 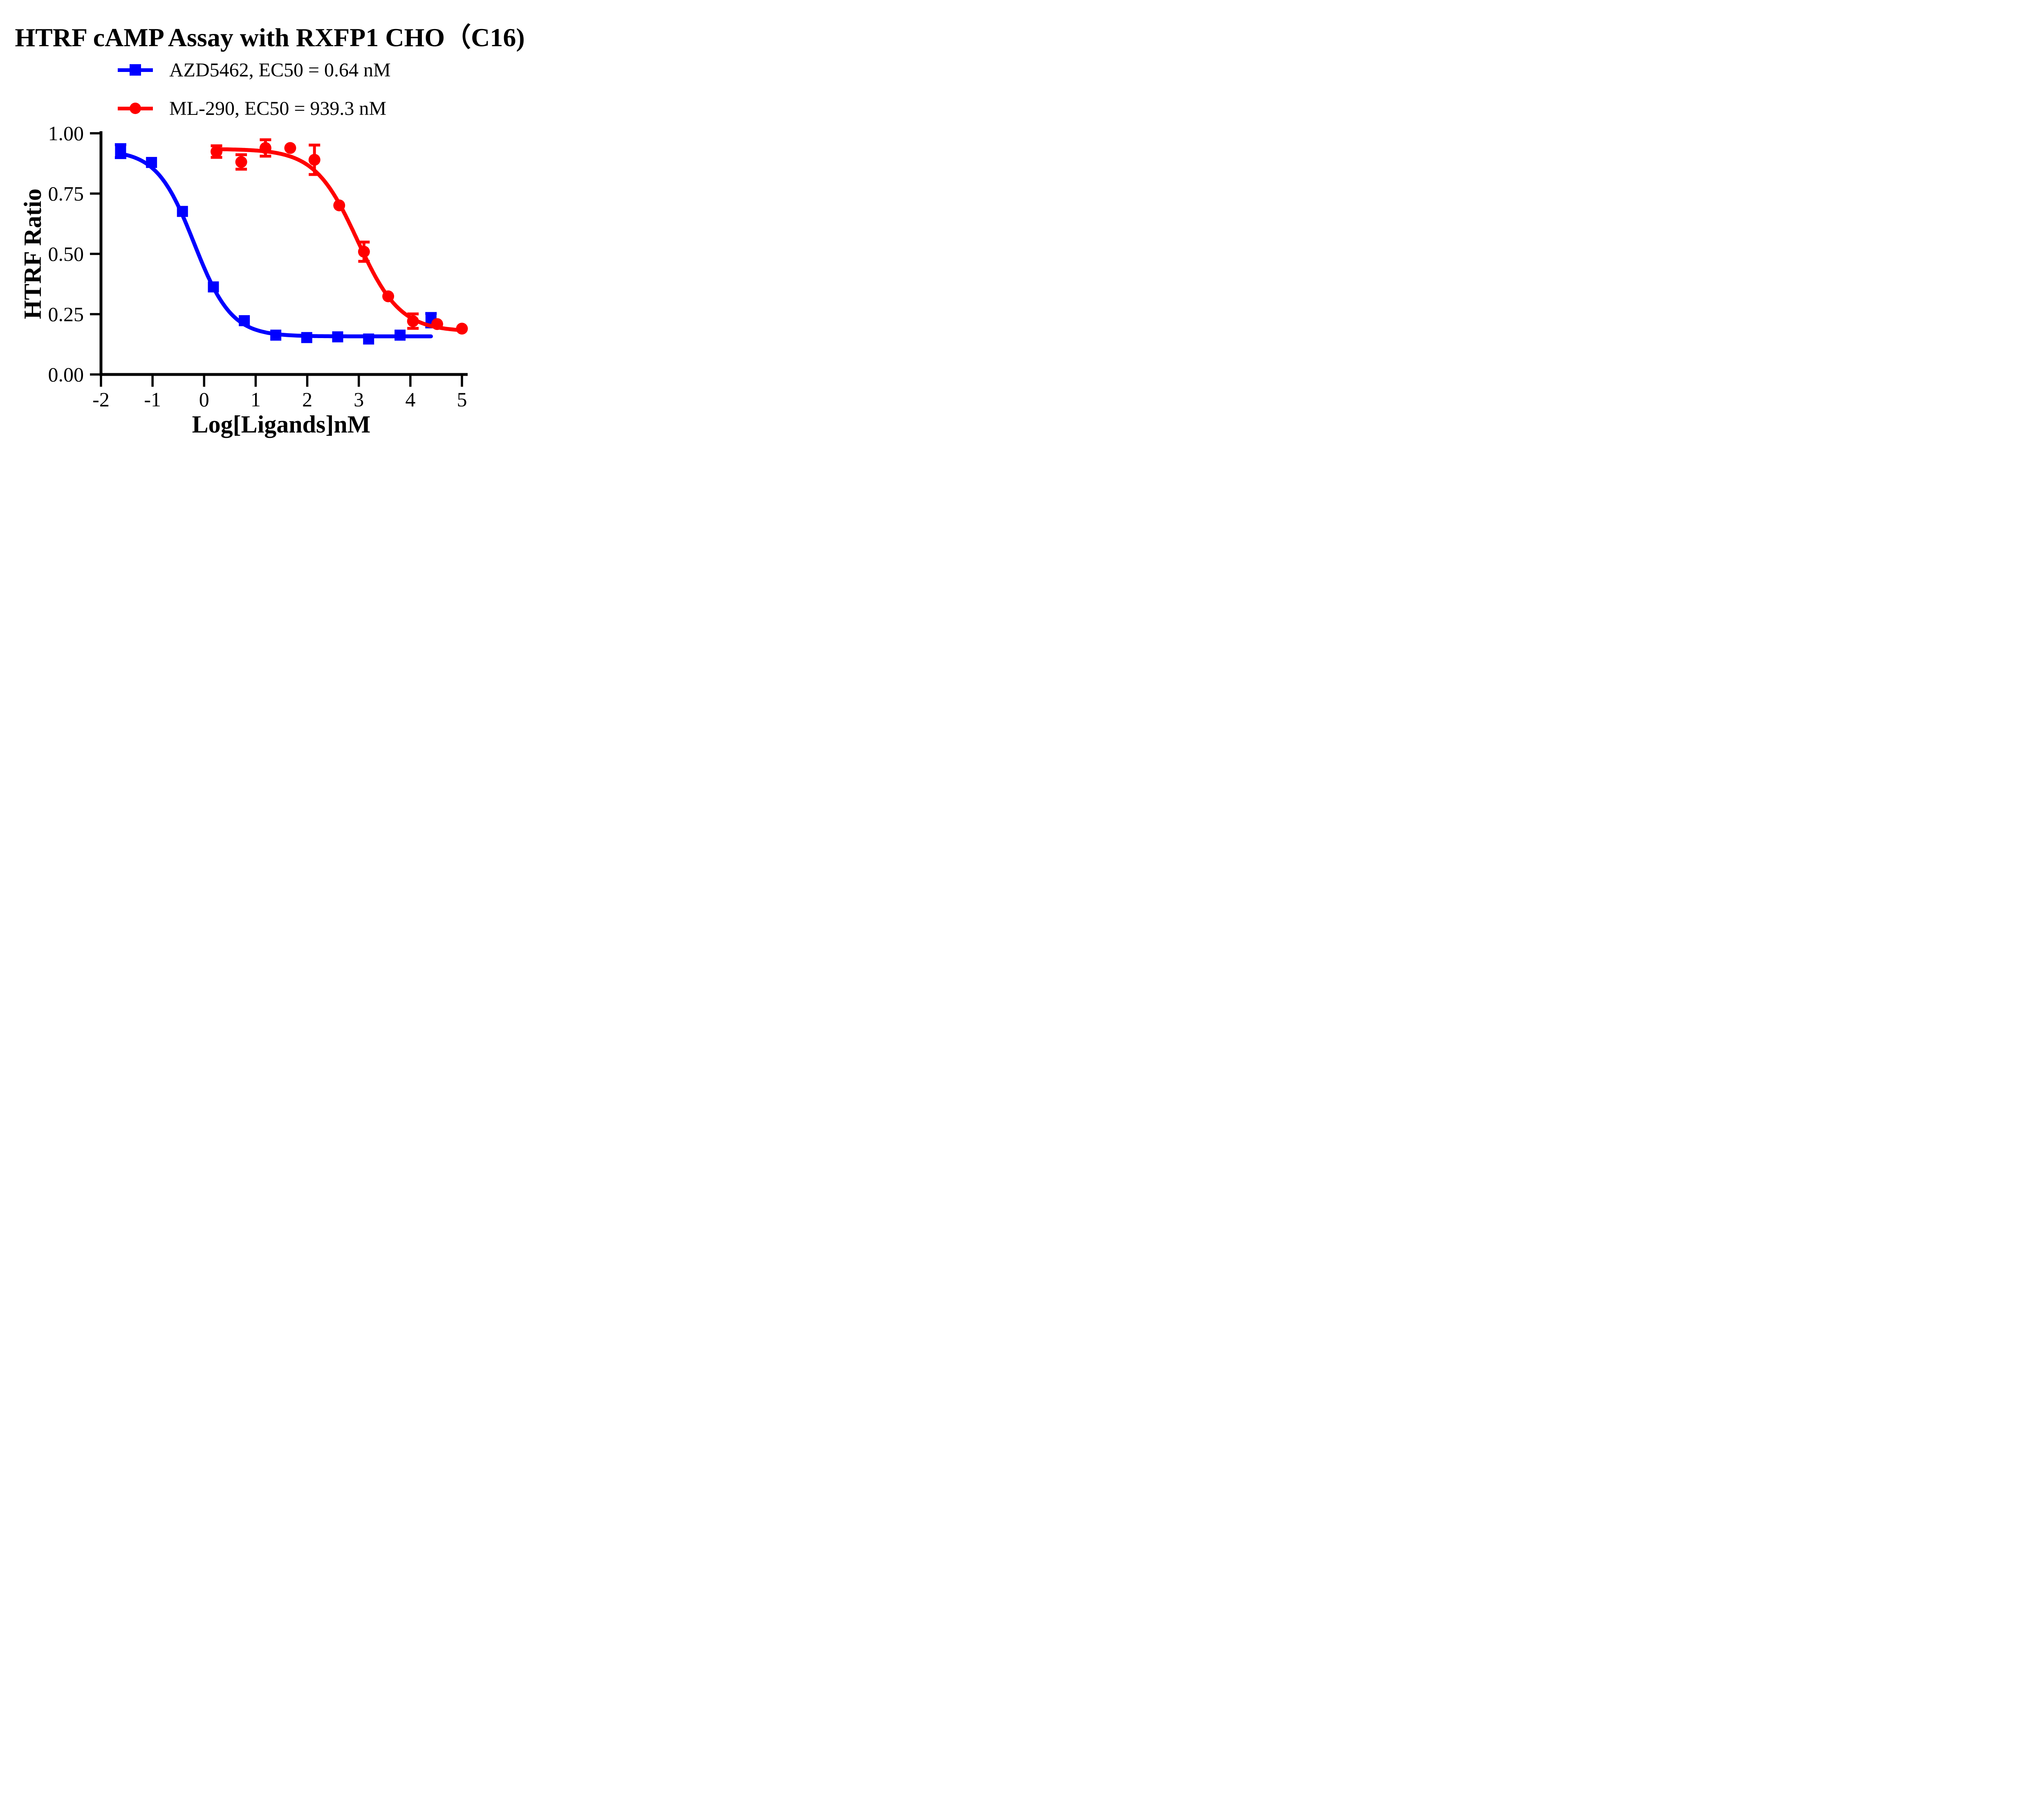 What do you see at coordinates (153, 399) in the screenshot?
I see `x-tick-label: -1` at bounding box center [153, 399].